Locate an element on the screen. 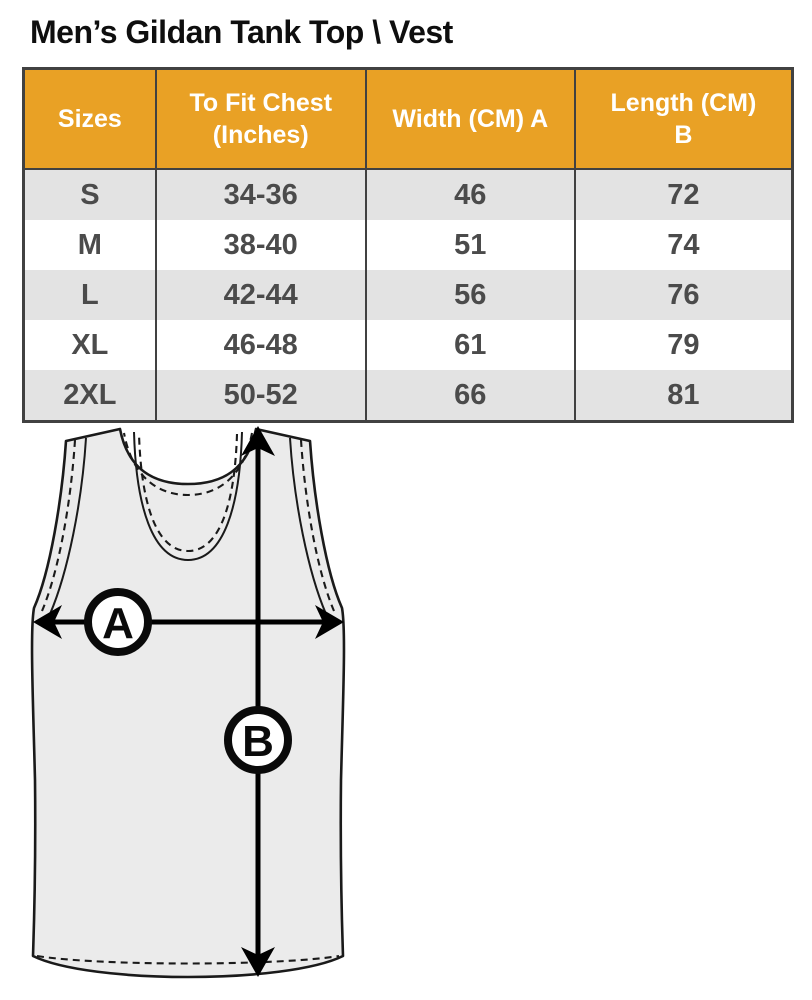  chest-cell: 50-52 is located at coordinates (260, 396).